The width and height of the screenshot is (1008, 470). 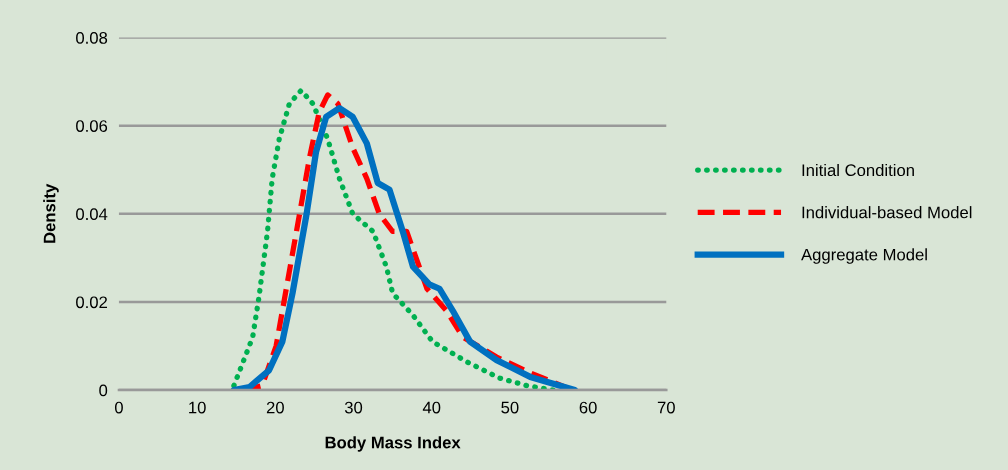 I want to click on x-tick-label: 70, so click(x=666, y=407).